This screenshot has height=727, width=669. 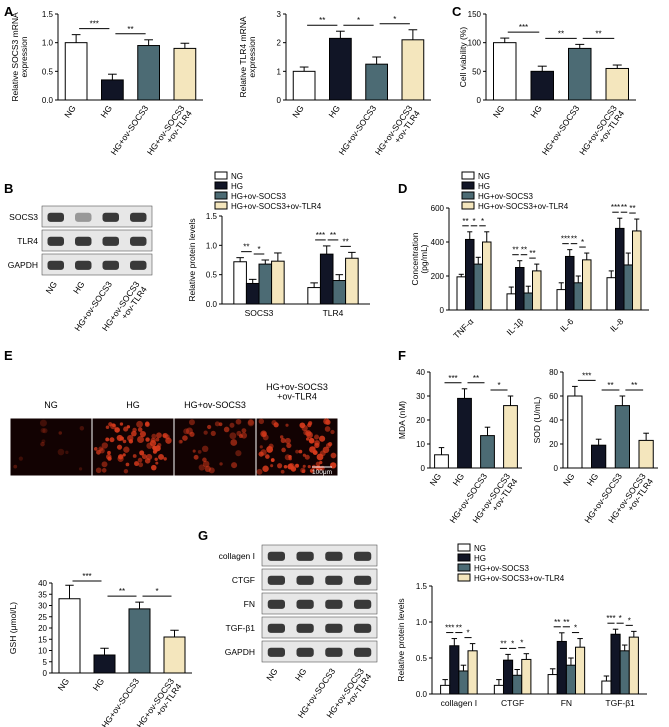 I want to click on x-tick-label: HG+ov-SOCS3+ov-TLR4, so click(x=169, y=132).